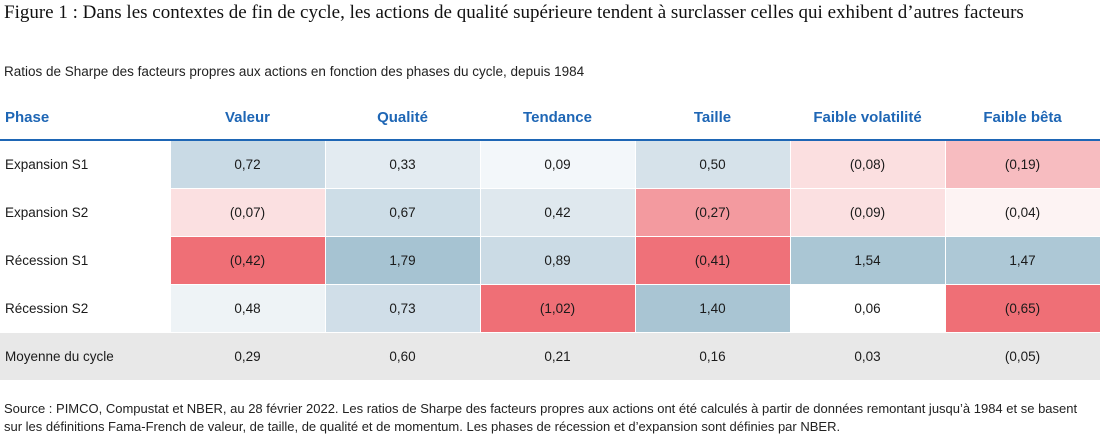  I want to click on table-cell: 0,89, so click(558, 260).